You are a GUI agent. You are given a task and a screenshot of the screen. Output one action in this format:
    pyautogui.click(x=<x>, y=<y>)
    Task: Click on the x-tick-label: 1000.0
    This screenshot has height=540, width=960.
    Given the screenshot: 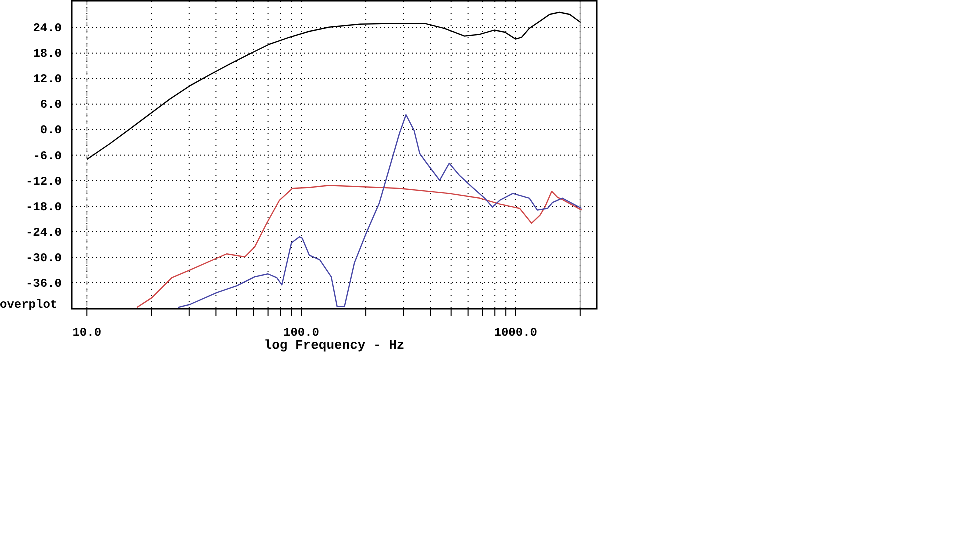 What is the action you would take?
    pyautogui.click(x=516, y=333)
    